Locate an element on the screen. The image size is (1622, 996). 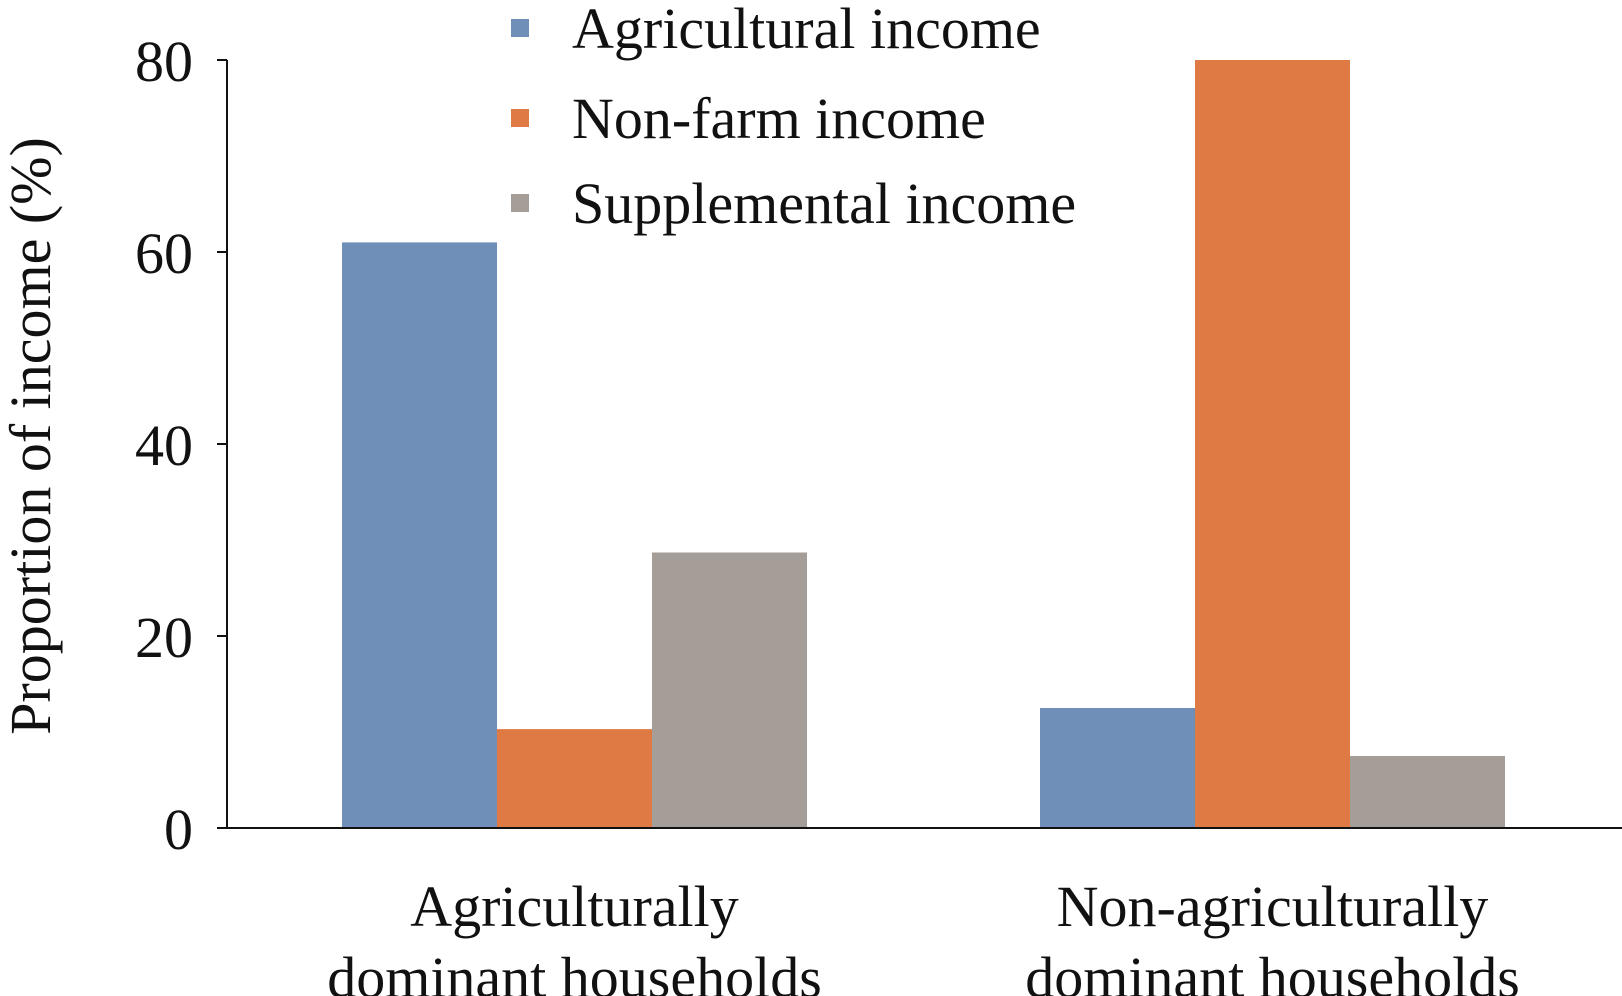
x-category-label: Non-agriculturally is located at coordinates (1273, 906).